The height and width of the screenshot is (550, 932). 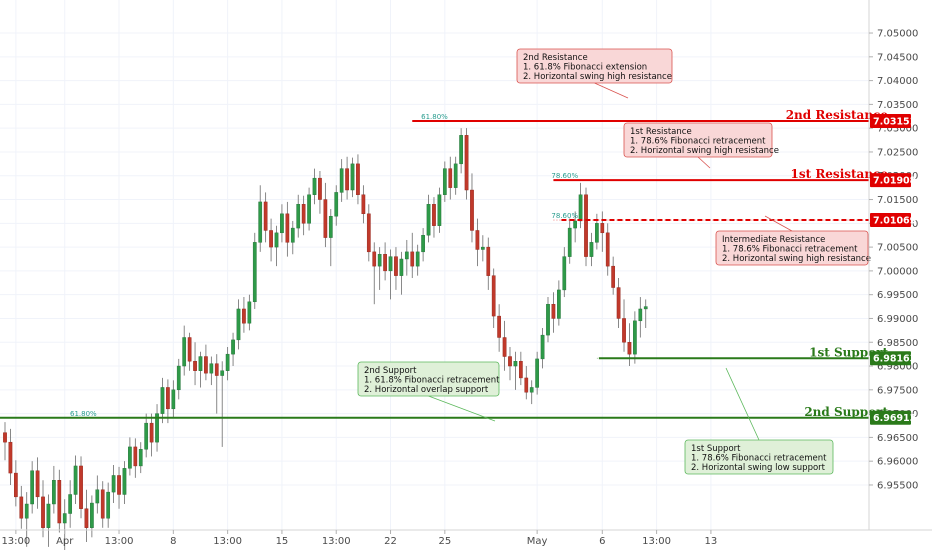 I want to click on note-line: 2. Horizontal overlap support, so click(x=426, y=390).